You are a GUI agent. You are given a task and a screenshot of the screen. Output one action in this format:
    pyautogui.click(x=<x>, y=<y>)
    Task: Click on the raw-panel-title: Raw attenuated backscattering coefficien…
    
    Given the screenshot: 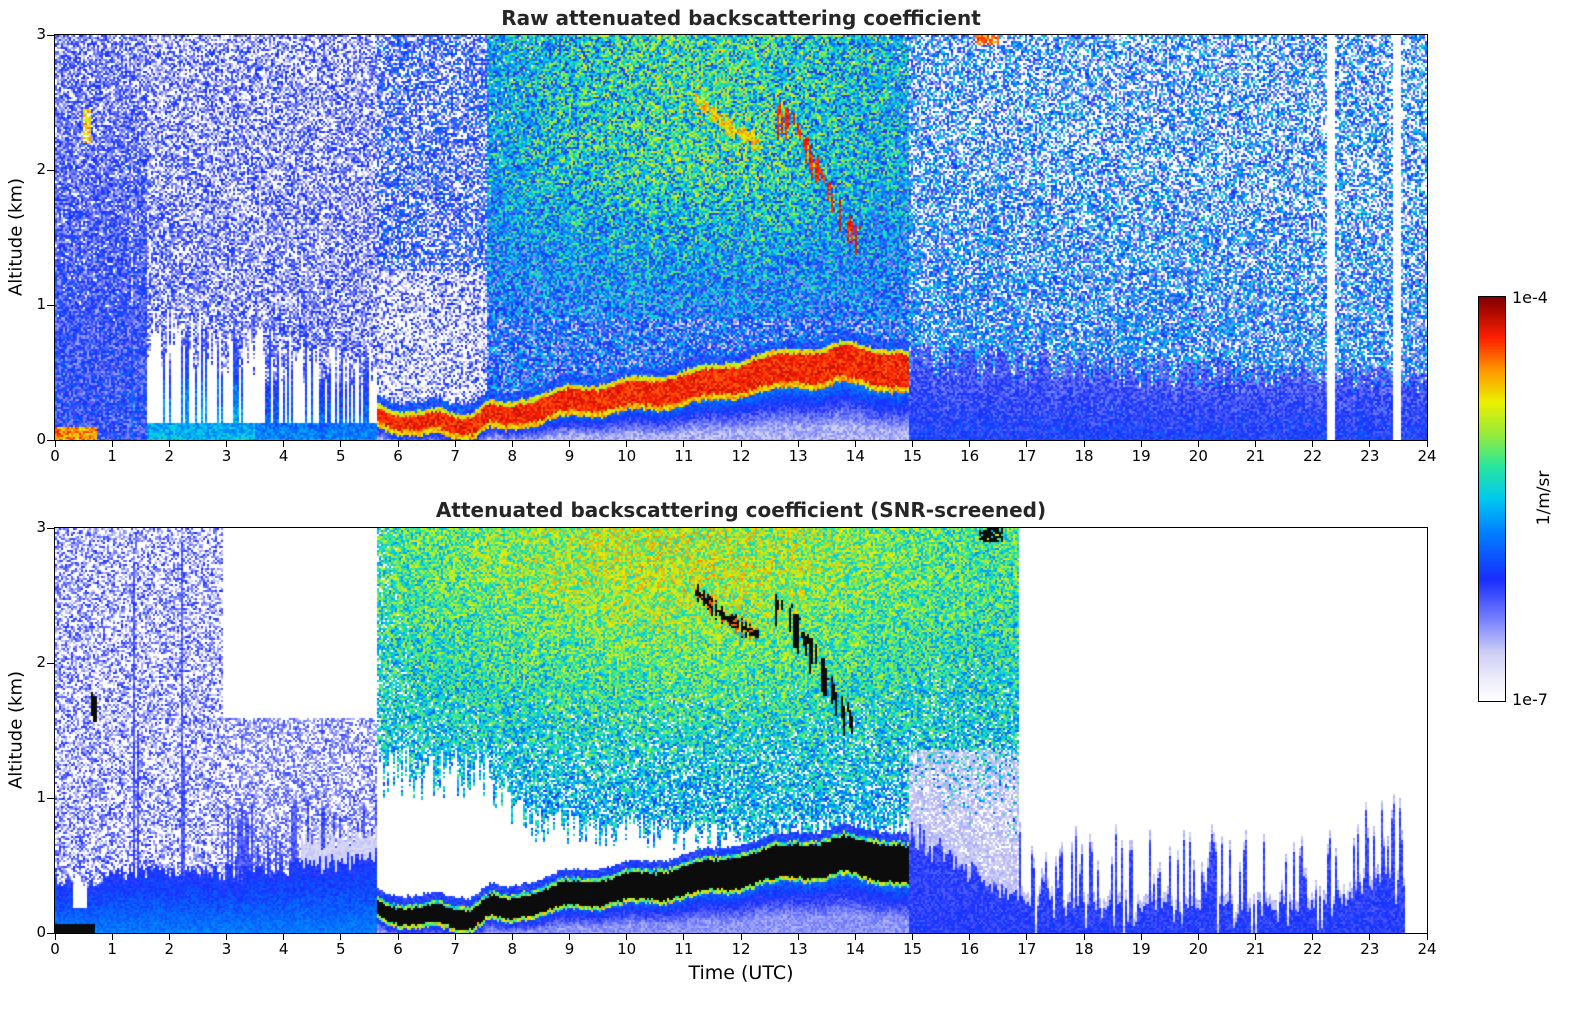 What is the action you would take?
    pyautogui.click(x=741, y=18)
    